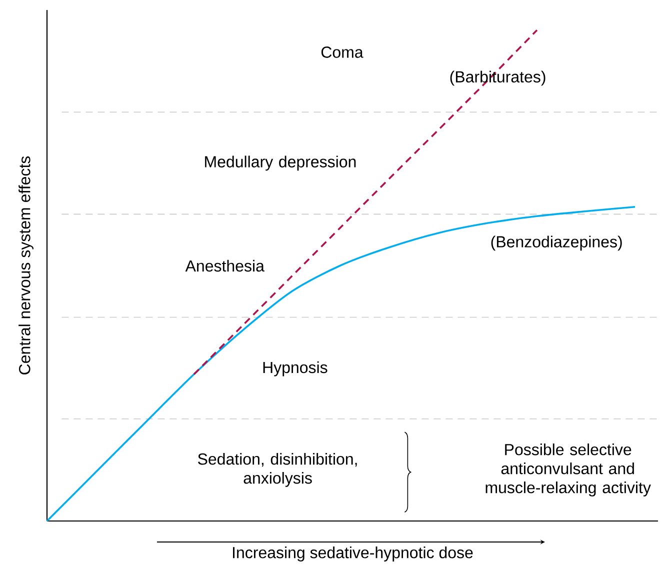  I want to click on annotation: Coma, so click(342, 52).